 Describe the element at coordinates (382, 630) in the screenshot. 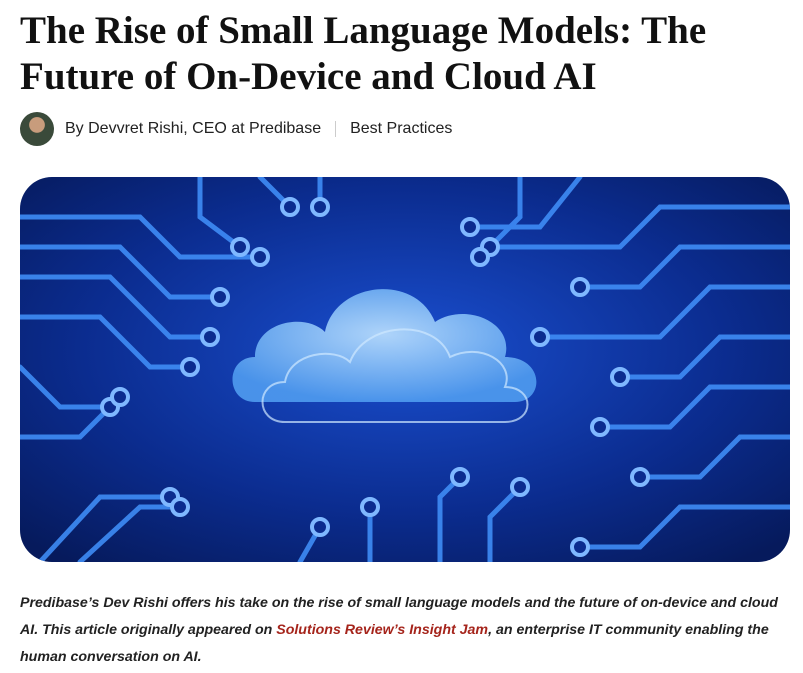

I see `insight-jam-link: Solutions Review’s Insight Jam` at that location.